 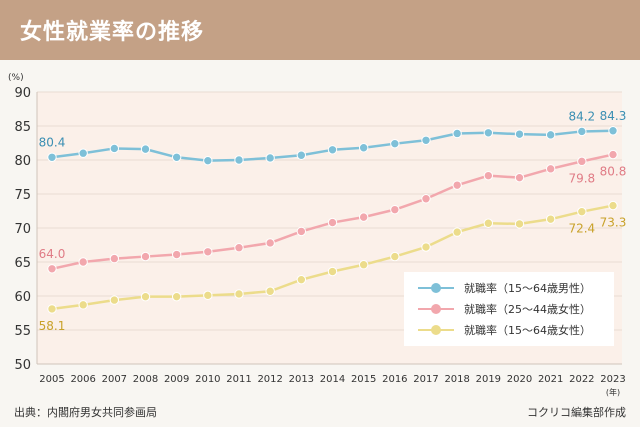 What do you see at coordinates (581, 178) in the screenshot?
I see `data-label: 79.8` at bounding box center [581, 178].